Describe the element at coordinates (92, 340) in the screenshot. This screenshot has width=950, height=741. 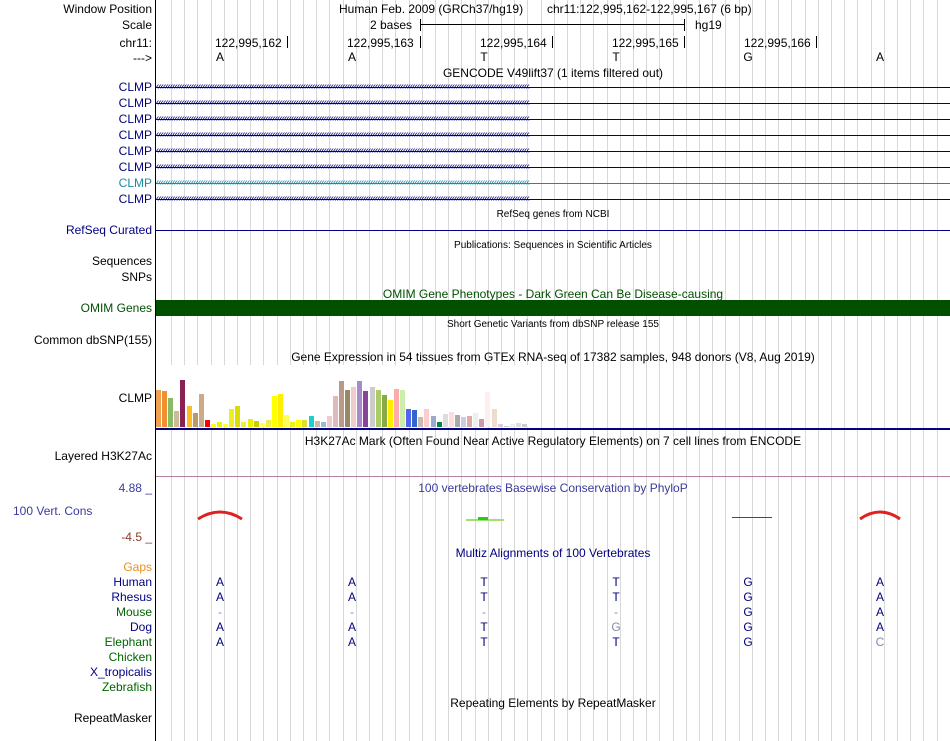
I see `dbsnp-label: Common dbSNP(155)` at that location.